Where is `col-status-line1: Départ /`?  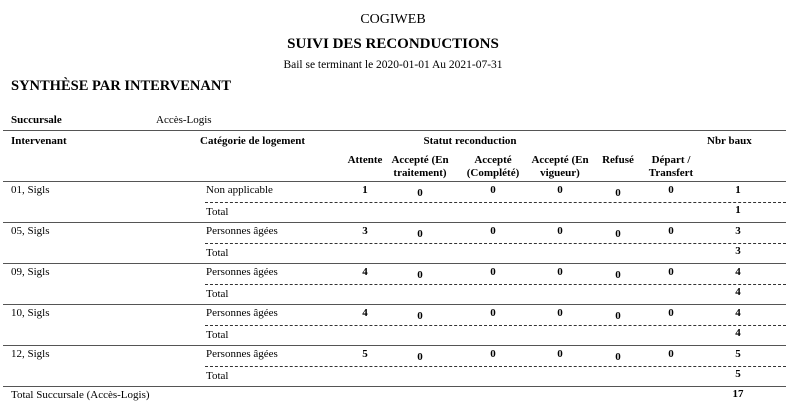
col-status-line1: Départ / is located at coordinates (671, 160).